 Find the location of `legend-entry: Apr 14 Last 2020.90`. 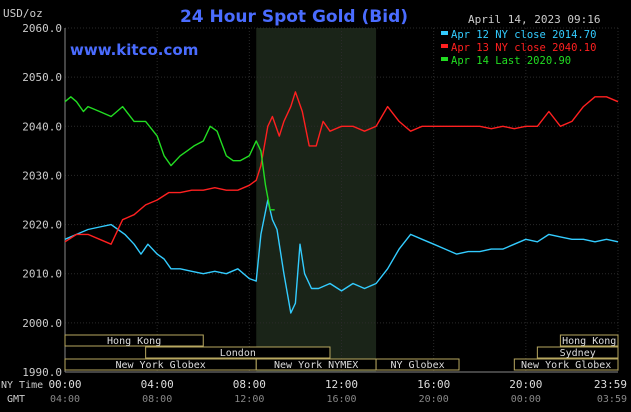

legend-entry: Apr 14 Last 2020.90 is located at coordinates (511, 61).